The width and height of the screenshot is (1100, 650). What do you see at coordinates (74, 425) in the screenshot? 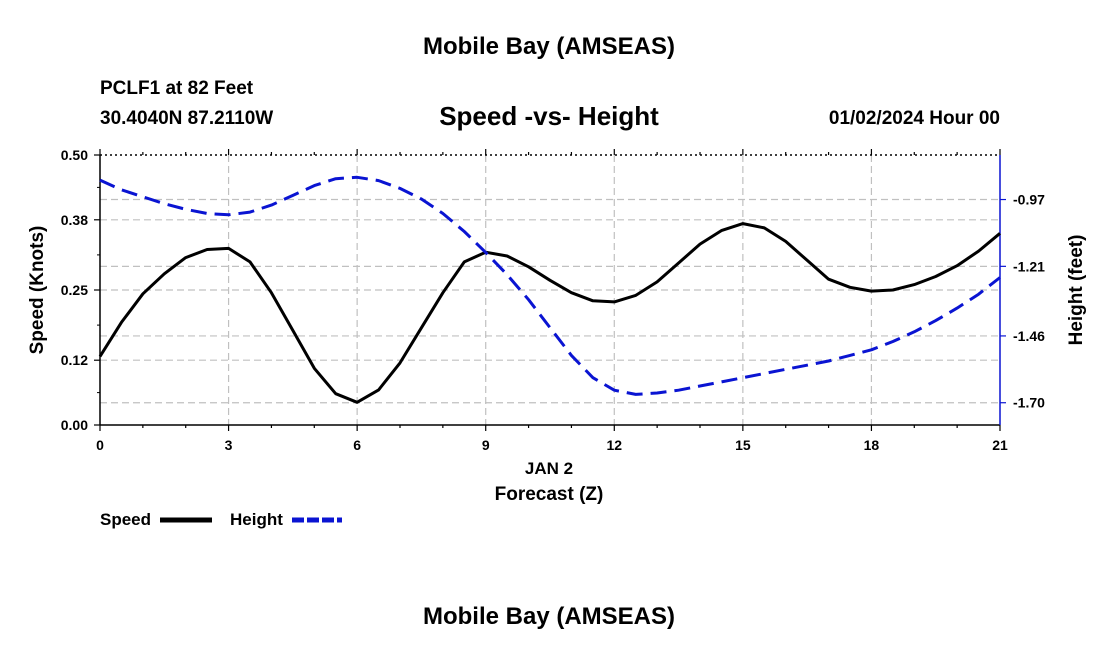
I see `y-tick-label-0: 0.00` at bounding box center [74, 425].